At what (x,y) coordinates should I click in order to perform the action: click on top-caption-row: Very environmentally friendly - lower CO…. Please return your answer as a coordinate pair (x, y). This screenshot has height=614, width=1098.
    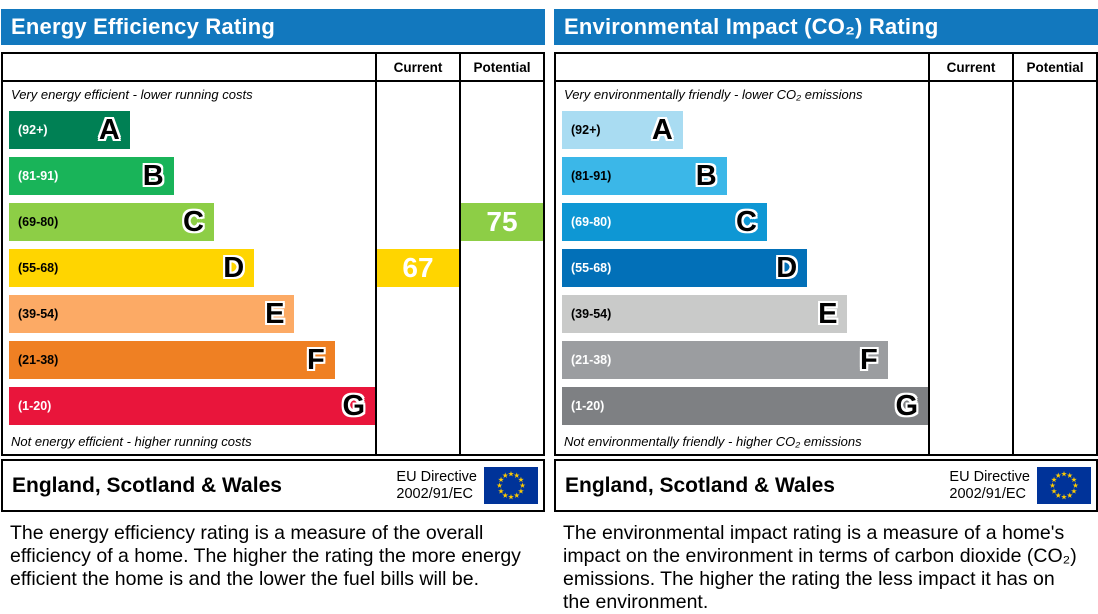
    Looking at the image, I should click on (826, 94).